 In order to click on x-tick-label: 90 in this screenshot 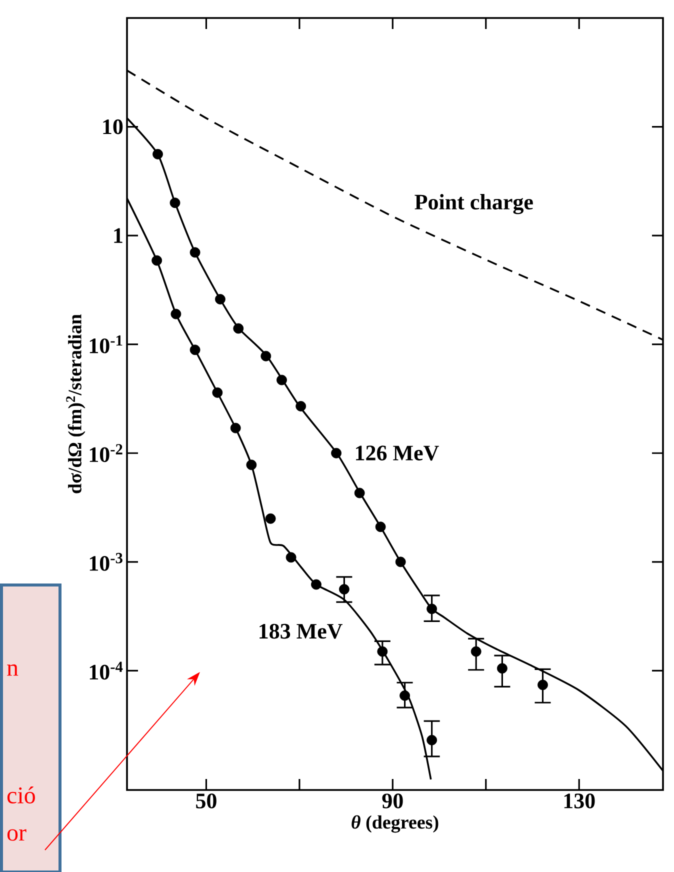, I will do `click(392, 801)`.